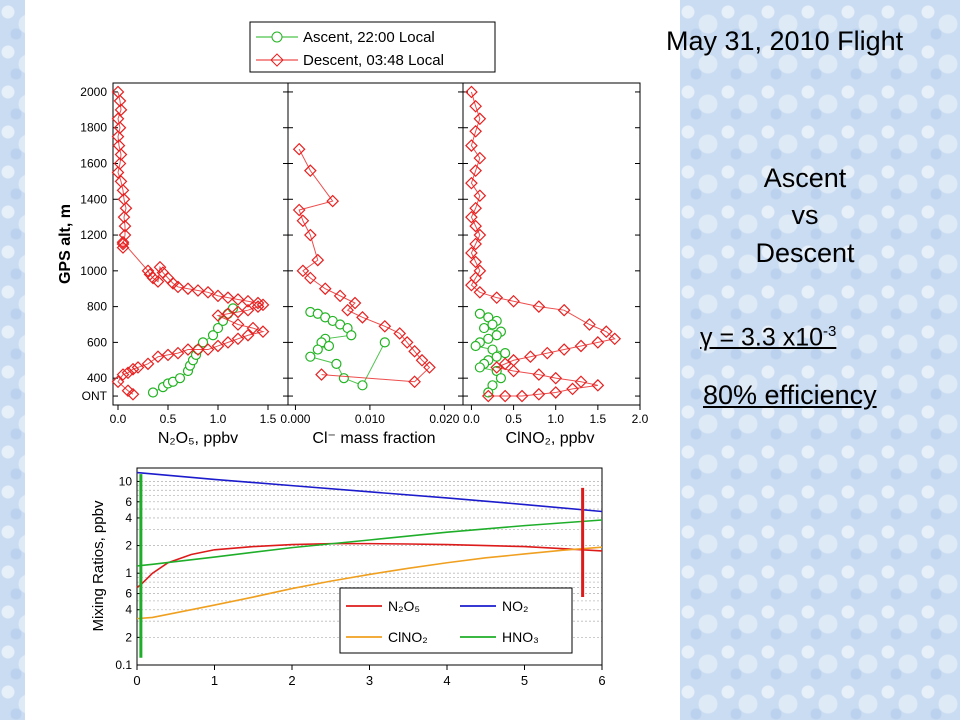 The height and width of the screenshot is (720, 960). Describe the element at coordinates (369, 37) in the screenshot. I see `legend-ascent-label: Ascent, 22:00 Local` at that location.